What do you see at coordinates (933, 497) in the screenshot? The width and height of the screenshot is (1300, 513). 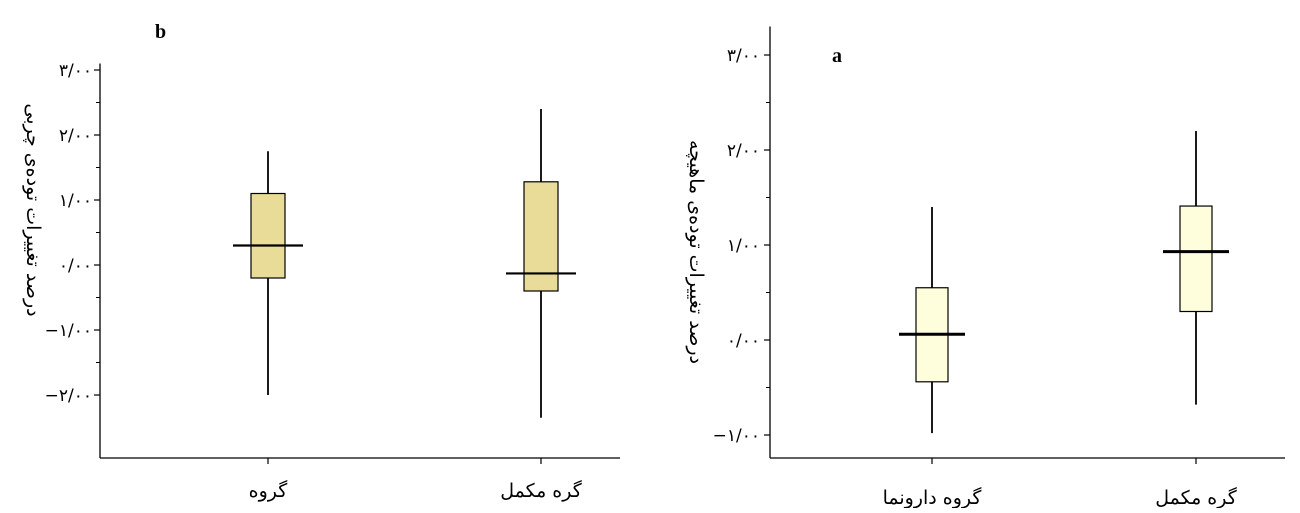 I see `x-category-label: گروه دارونما` at bounding box center [933, 497].